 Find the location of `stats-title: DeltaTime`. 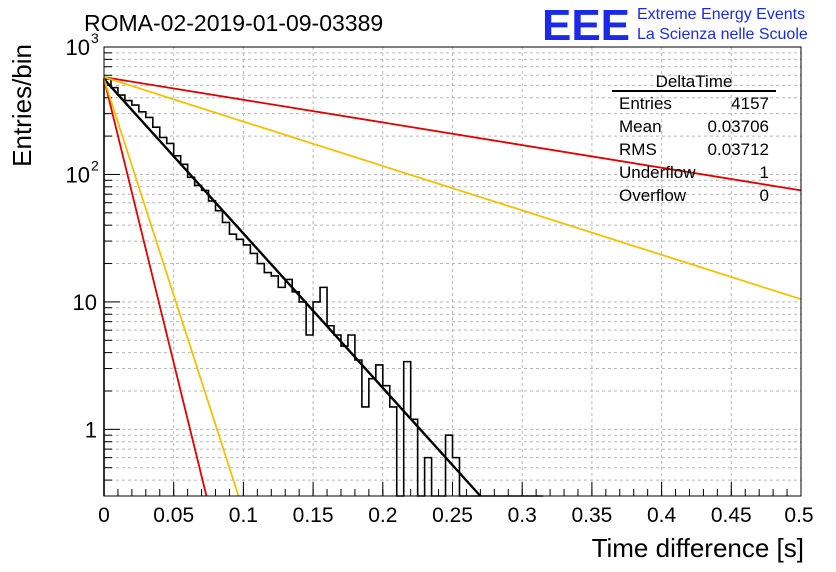

stats-title: DeltaTime is located at coordinates (694, 81).